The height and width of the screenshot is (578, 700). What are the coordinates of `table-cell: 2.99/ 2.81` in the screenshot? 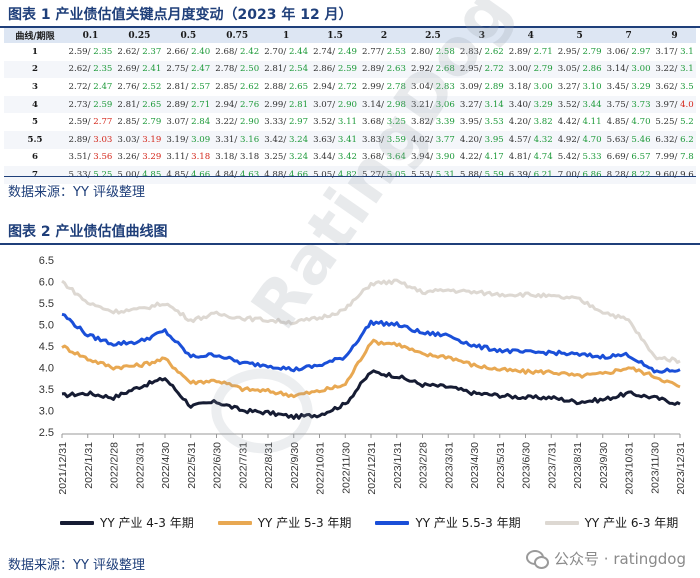 It's located at (286, 104).